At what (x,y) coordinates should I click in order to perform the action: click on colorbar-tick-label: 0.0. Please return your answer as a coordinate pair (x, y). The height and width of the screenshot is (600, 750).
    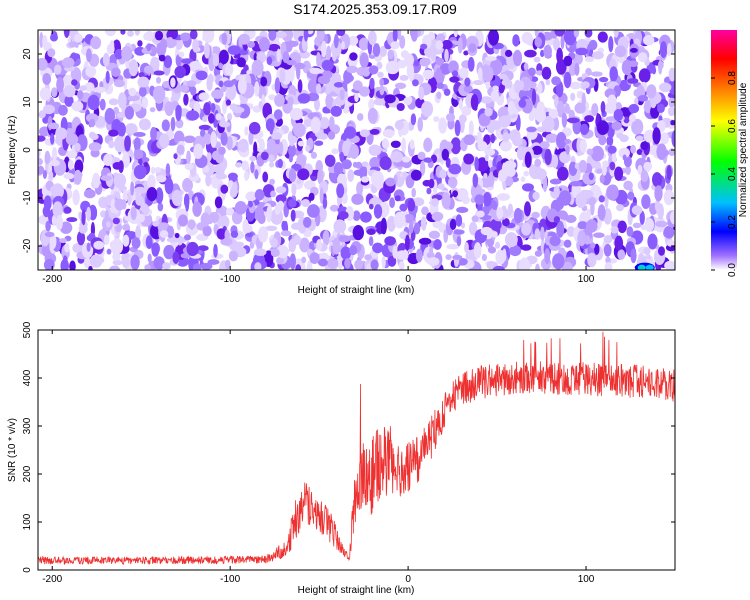
    Looking at the image, I should click on (732, 270).